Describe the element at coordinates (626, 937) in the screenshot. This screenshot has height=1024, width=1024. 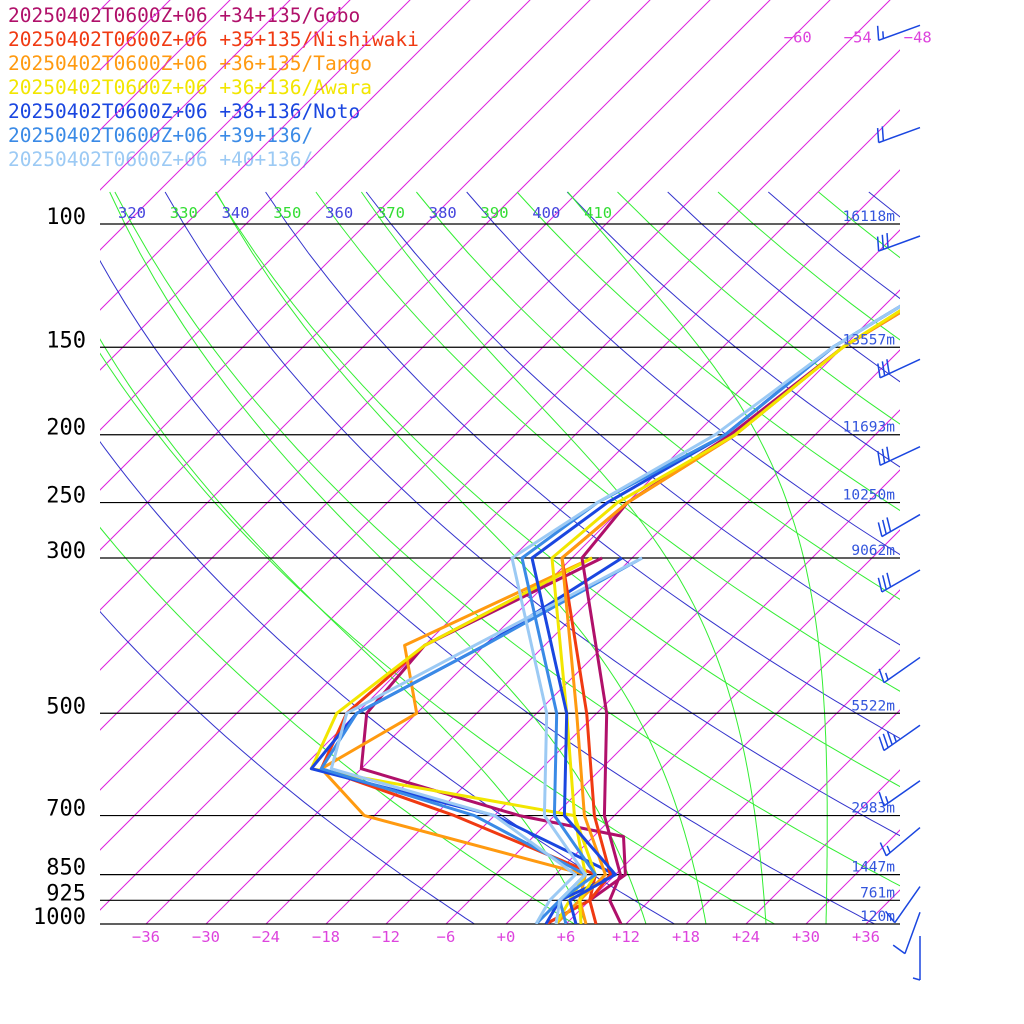
I see `temperature-tick-label: +12` at that location.